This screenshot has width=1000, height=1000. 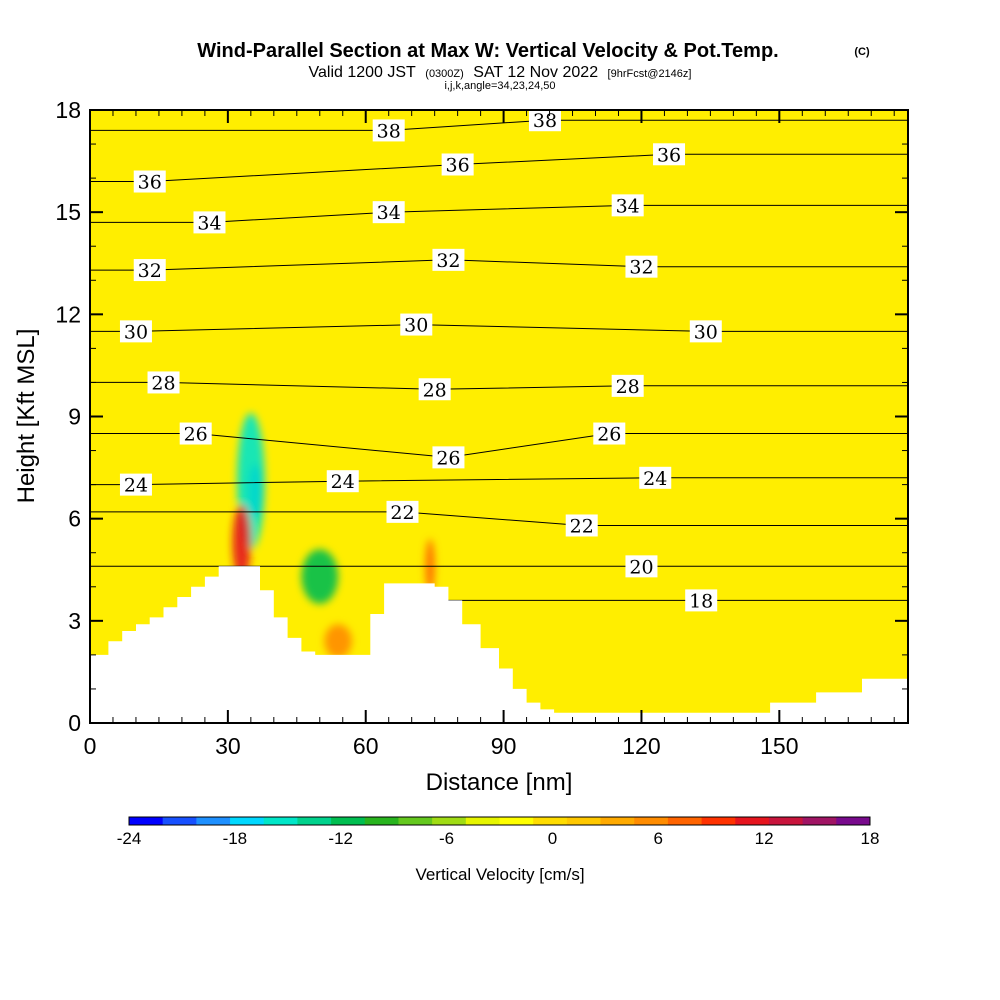 I want to click on theta-label-text: 20, so click(x=641, y=567).